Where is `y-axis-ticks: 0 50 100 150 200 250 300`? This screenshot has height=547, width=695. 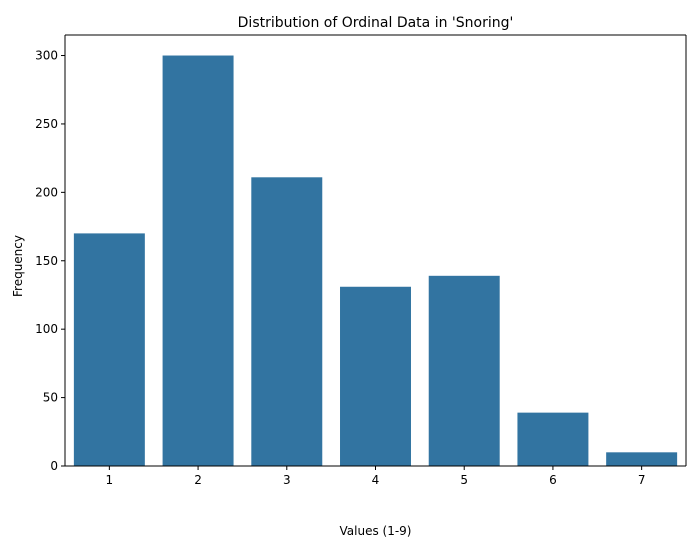
y-axis-ticks: 0 50 100 150 200 250 300 is located at coordinates (50, 261).